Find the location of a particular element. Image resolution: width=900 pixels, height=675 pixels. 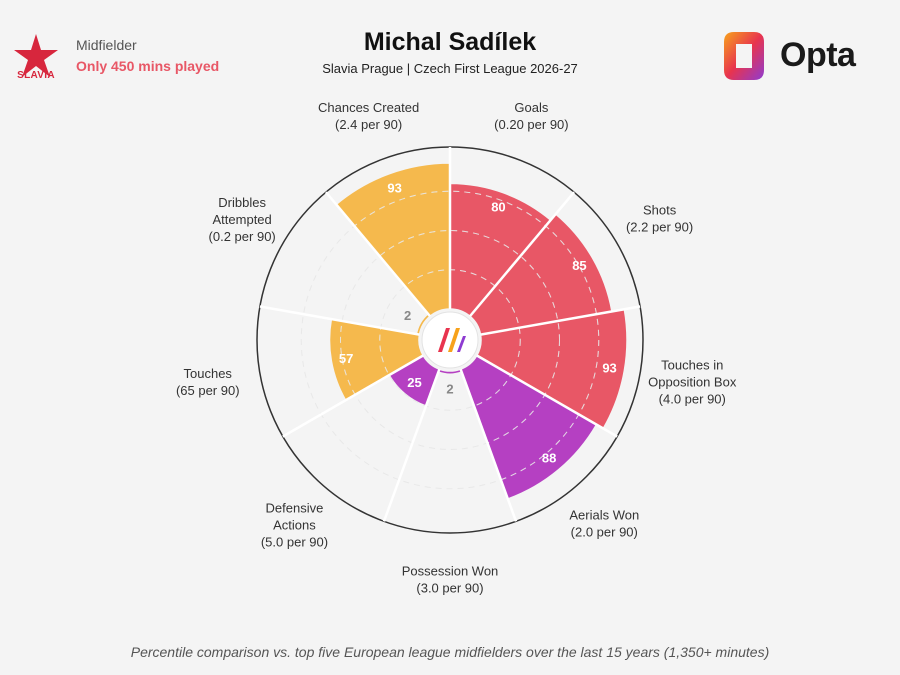

category-label-8-line-2: (2.4 per 90) is located at coordinates (368, 124).